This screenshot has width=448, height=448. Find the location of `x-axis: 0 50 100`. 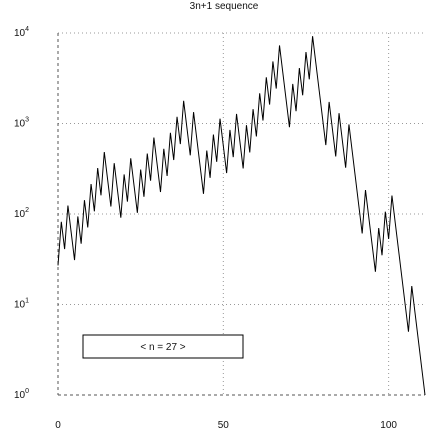

x-axis: 0 50 100 is located at coordinates (226, 425).